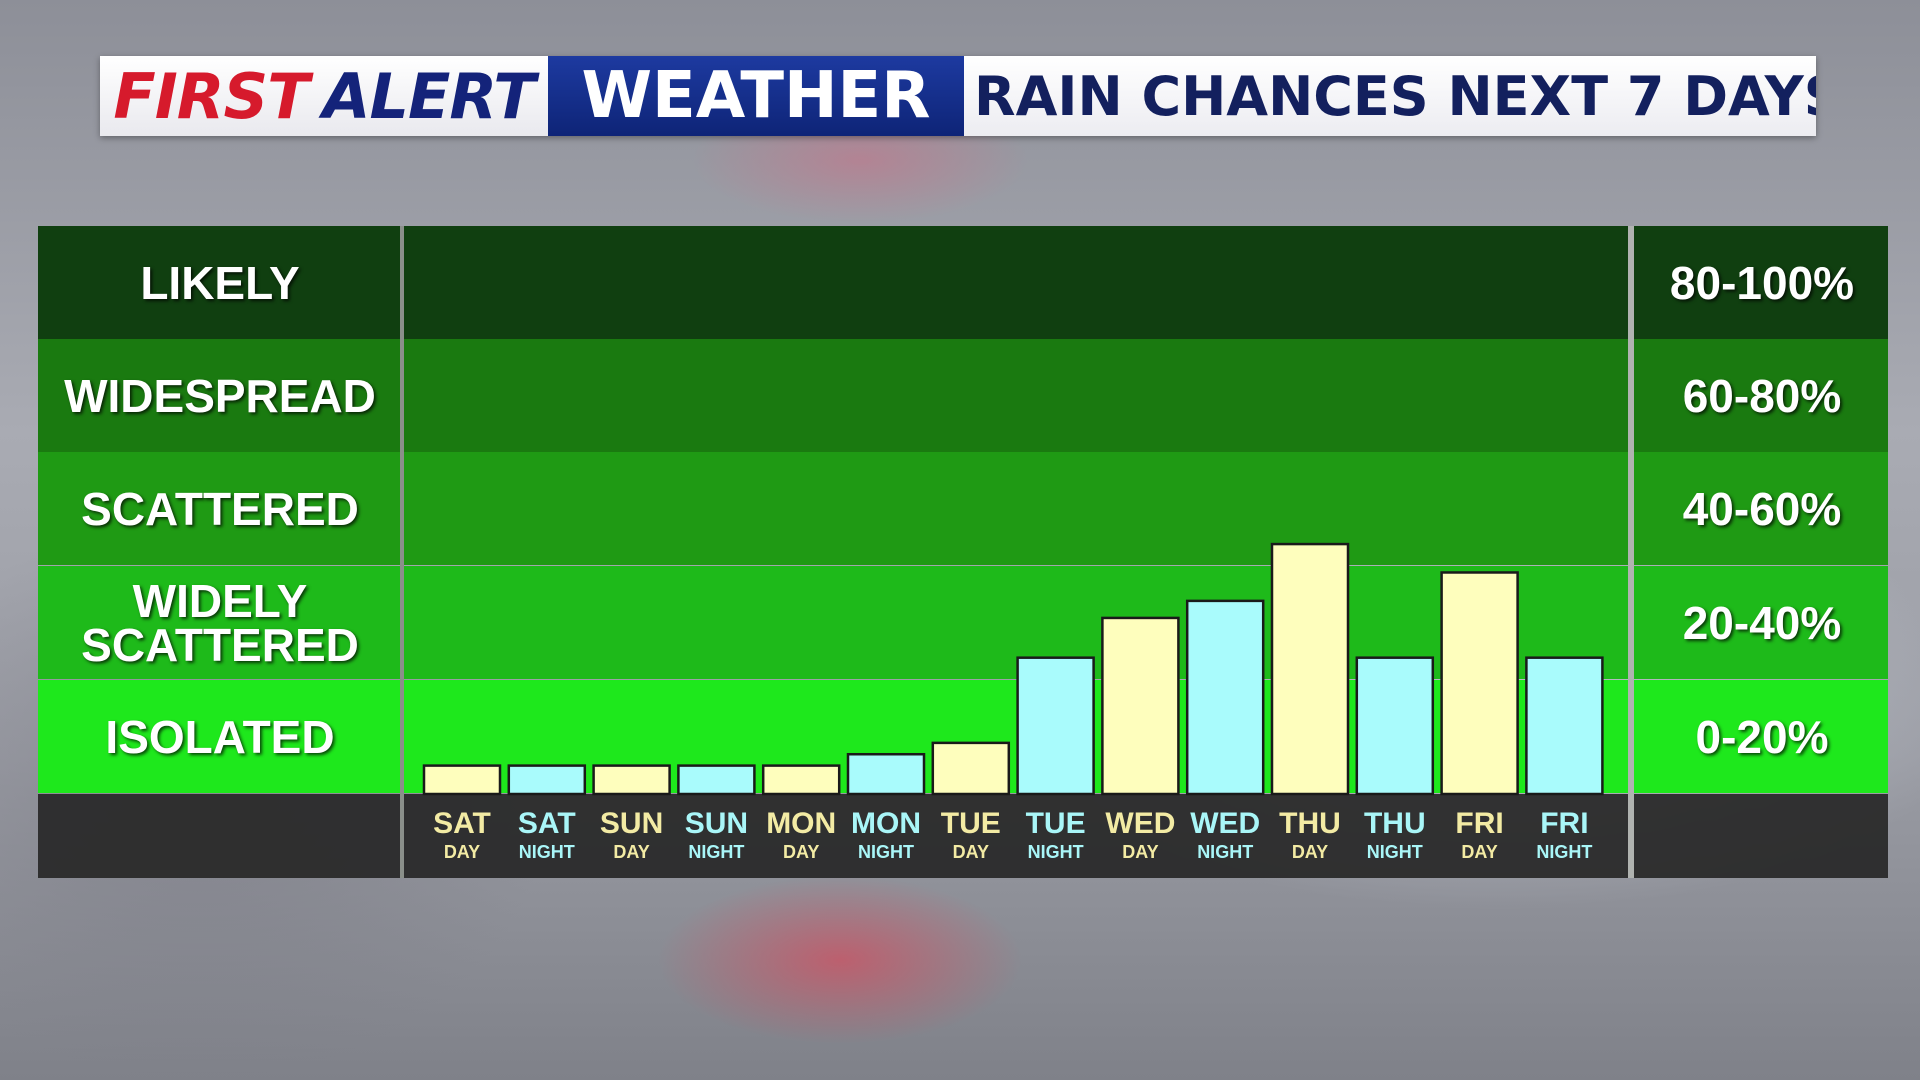  I want to click on band-range-isolated: 0-20%, so click(1762, 736).